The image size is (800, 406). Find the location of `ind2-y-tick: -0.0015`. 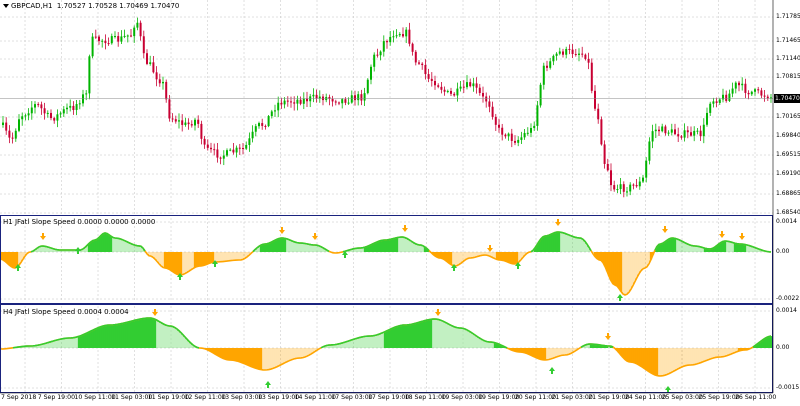

ind2-y-tick: -0.0015 is located at coordinates (788, 387).